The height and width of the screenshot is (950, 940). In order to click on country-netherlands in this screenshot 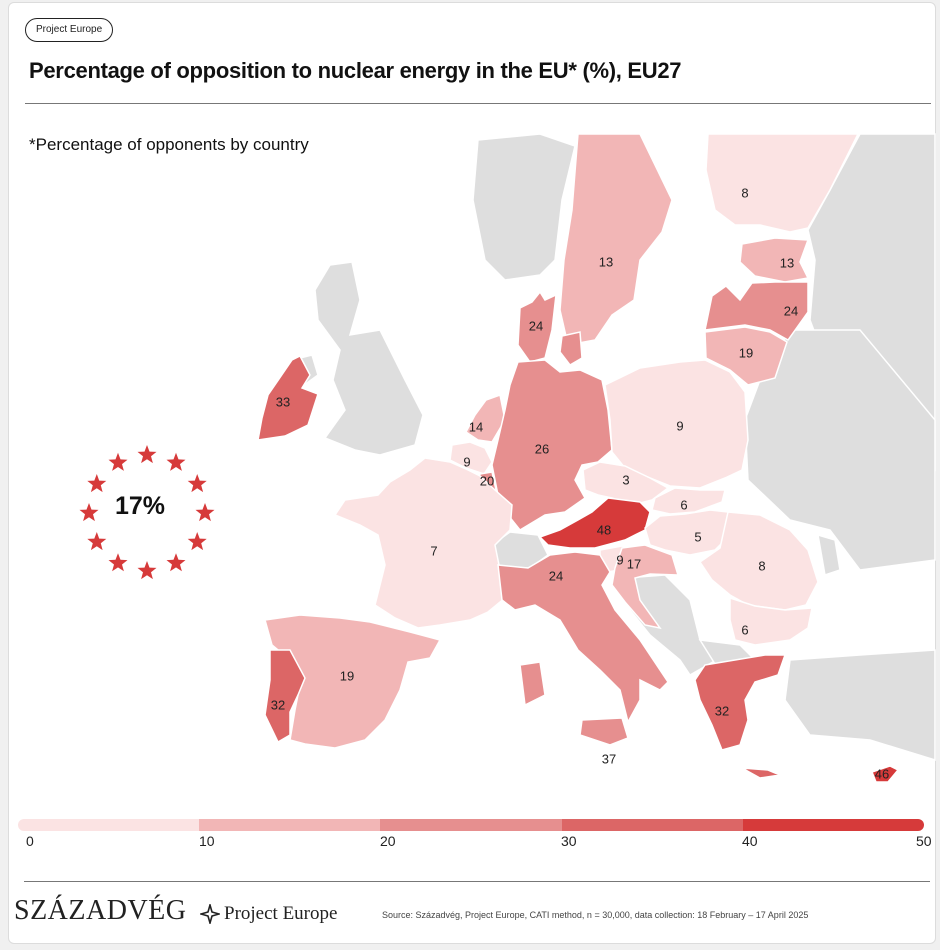, I will do `click(485, 418)`.